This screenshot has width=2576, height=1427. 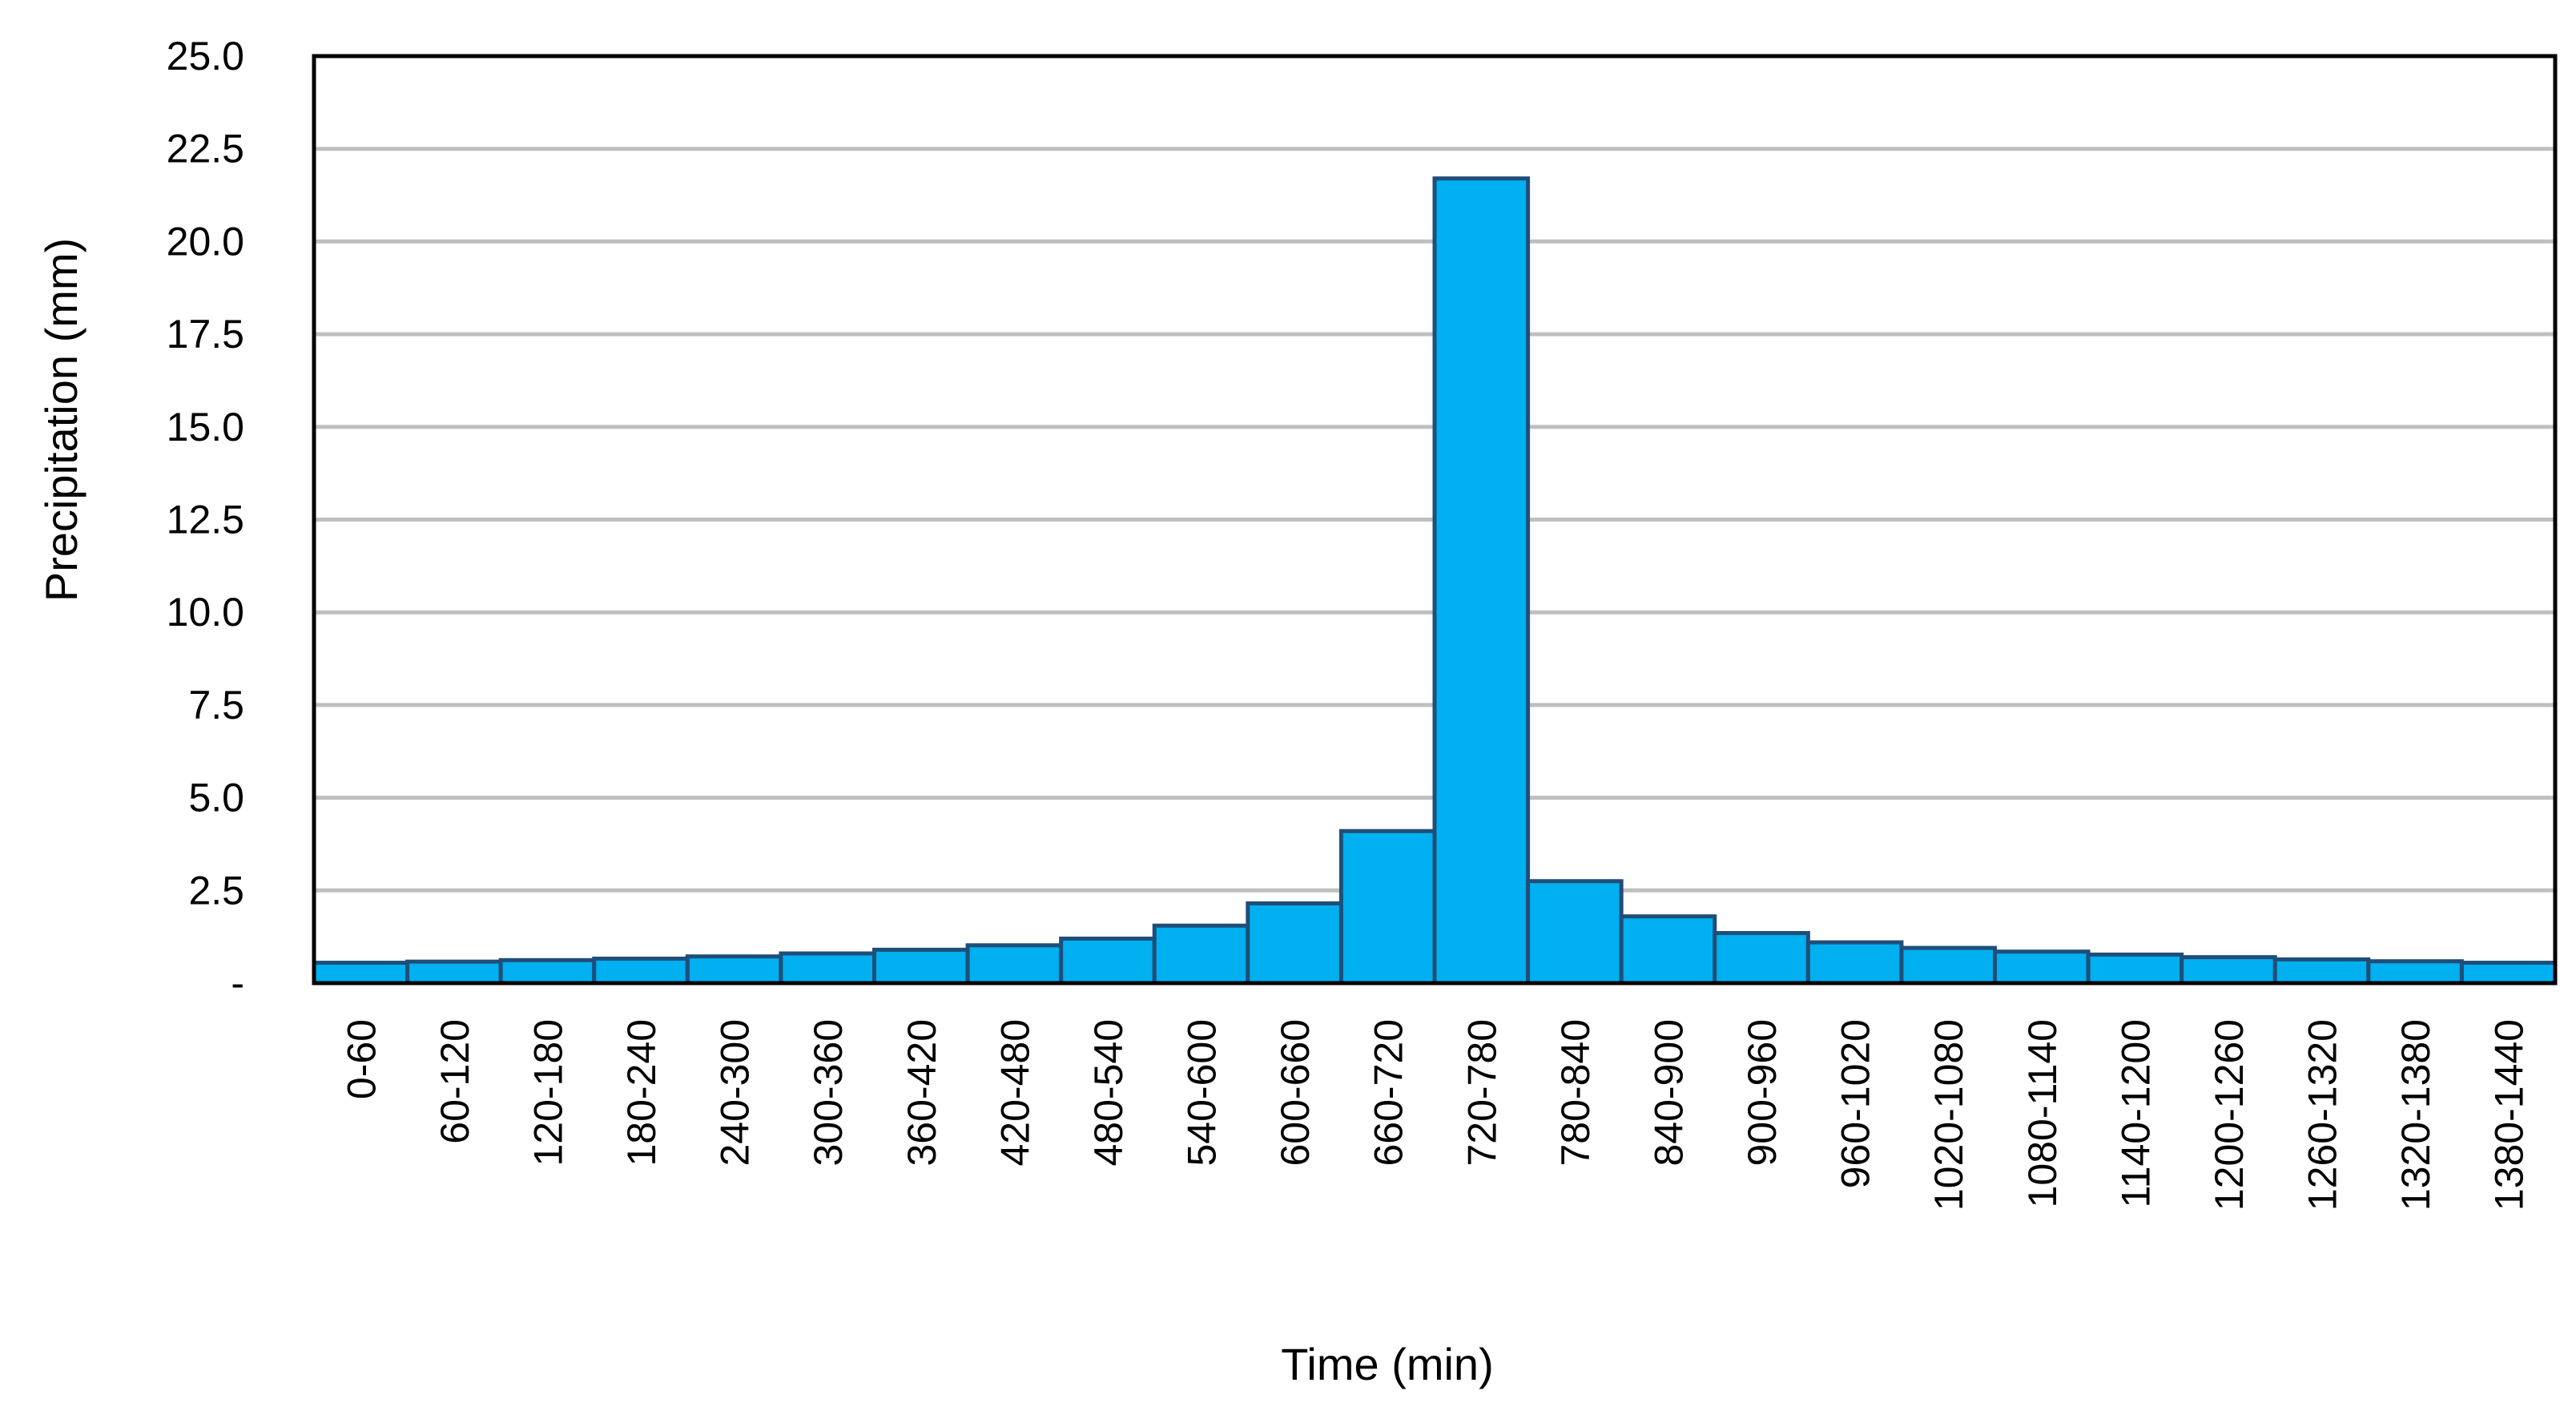 What do you see at coordinates (1762, 1093) in the screenshot?
I see `x-tick-label: 900-960` at bounding box center [1762, 1093].